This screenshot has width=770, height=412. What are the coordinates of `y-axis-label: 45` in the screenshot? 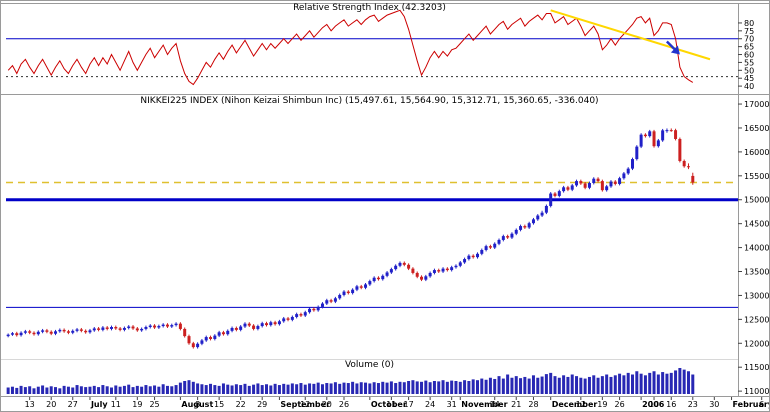 It's located at (749, 78).